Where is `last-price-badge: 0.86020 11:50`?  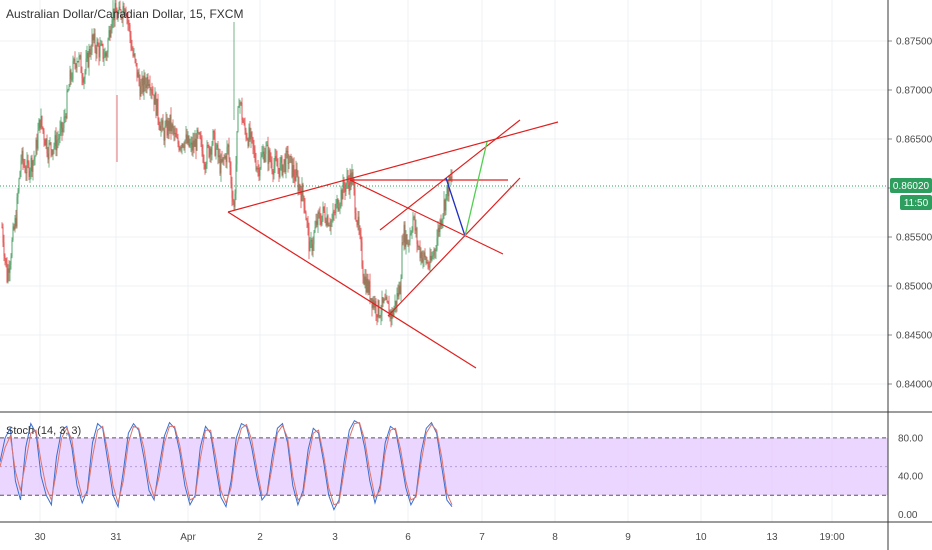 last-price-badge: 0.86020 11:50 is located at coordinates (911, 194).